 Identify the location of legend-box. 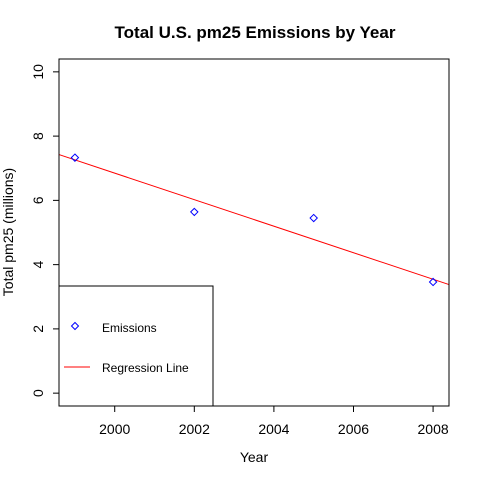
(136, 346).